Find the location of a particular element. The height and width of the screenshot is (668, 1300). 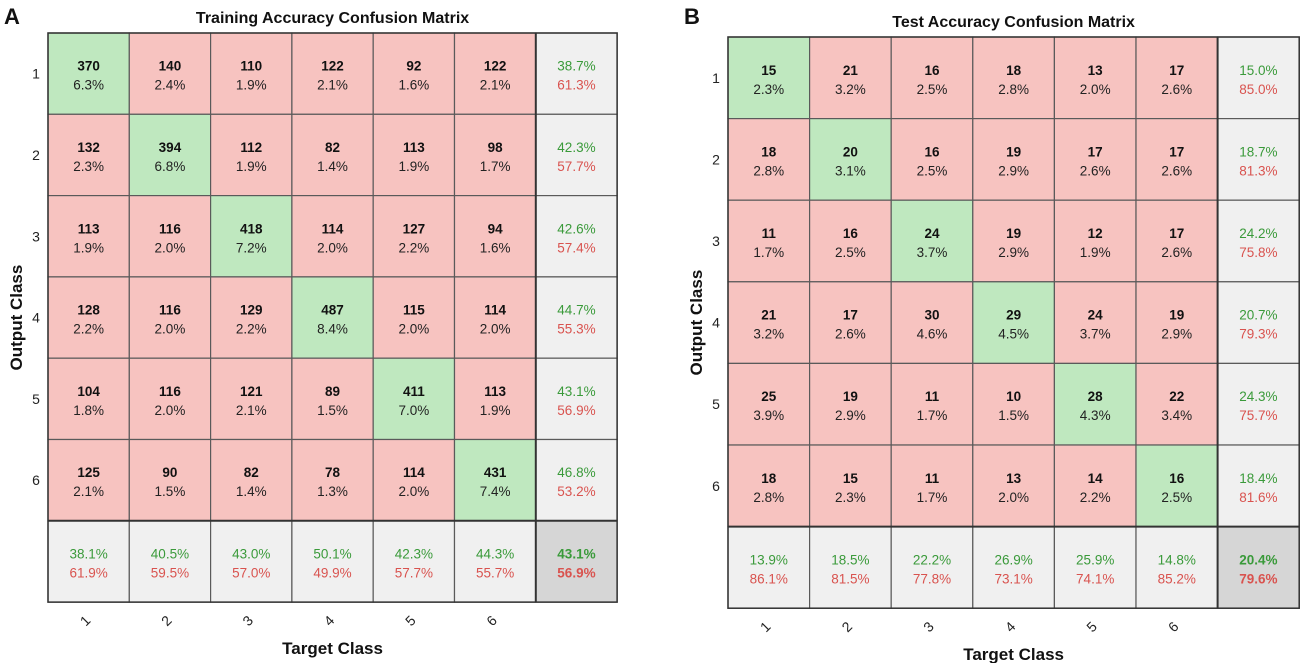

overall-accuracy: 20.4% is located at coordinates (1258, 559).